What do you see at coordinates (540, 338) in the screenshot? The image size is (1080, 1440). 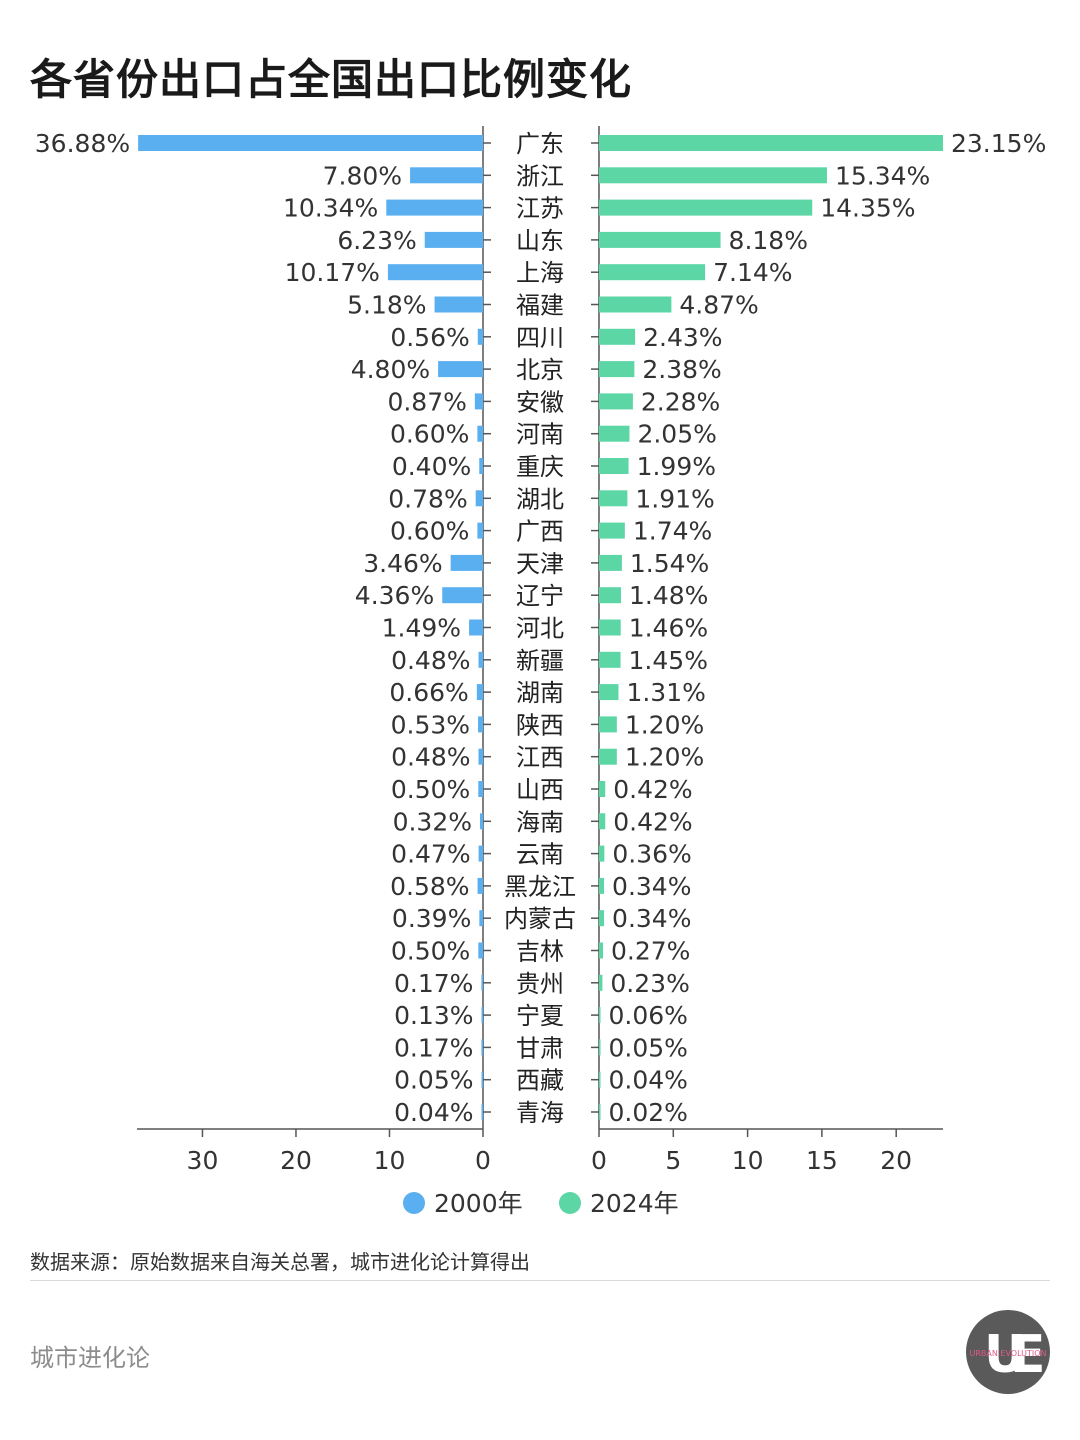 I see `category-label: 四川` at bounding box center [540, 338].